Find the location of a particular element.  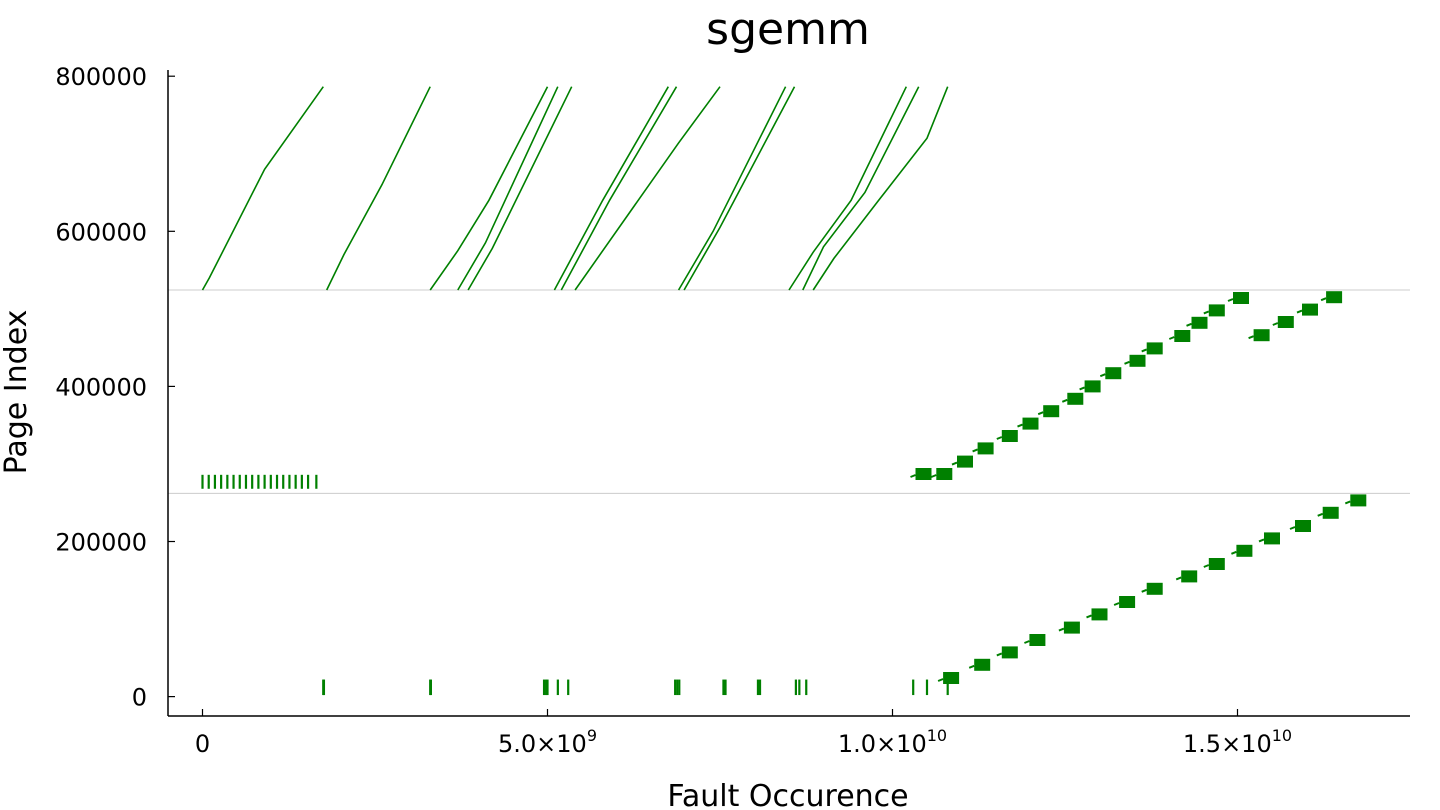

x-tick-label: 5.0×10⁹ is located at coordinates (547, 742).